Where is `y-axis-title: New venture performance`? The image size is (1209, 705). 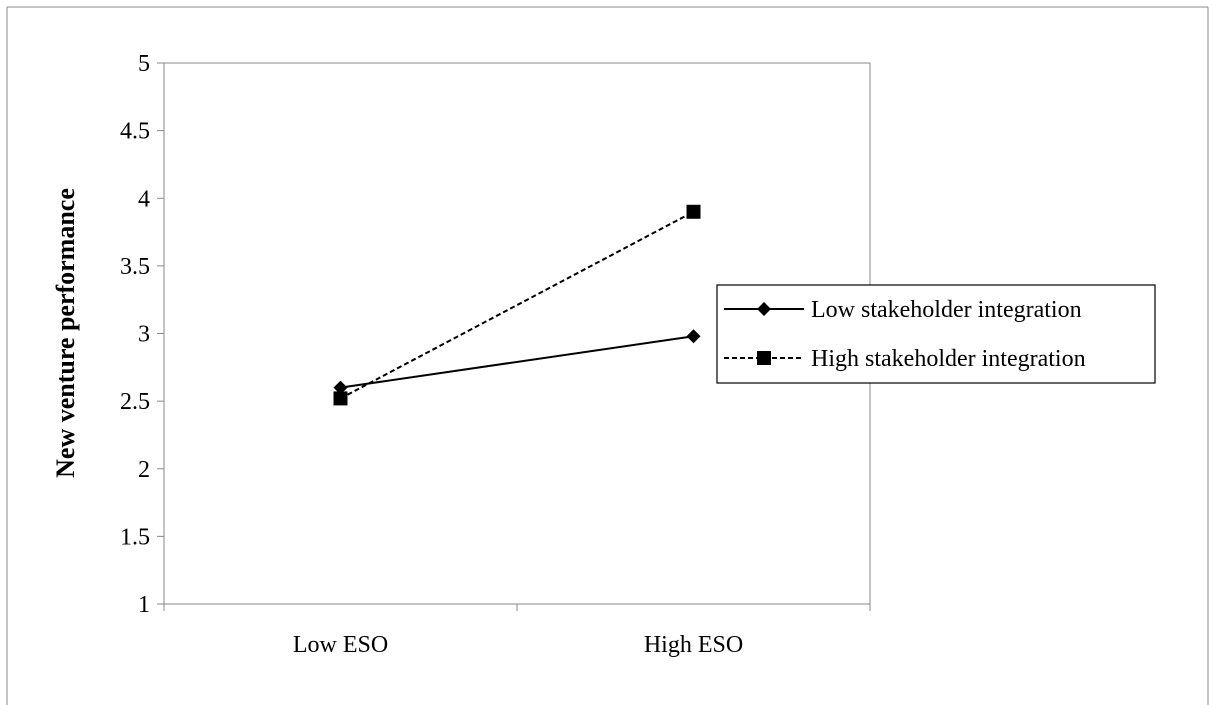
y-axis-title: New venture performance is located at coordinates (65, 333).